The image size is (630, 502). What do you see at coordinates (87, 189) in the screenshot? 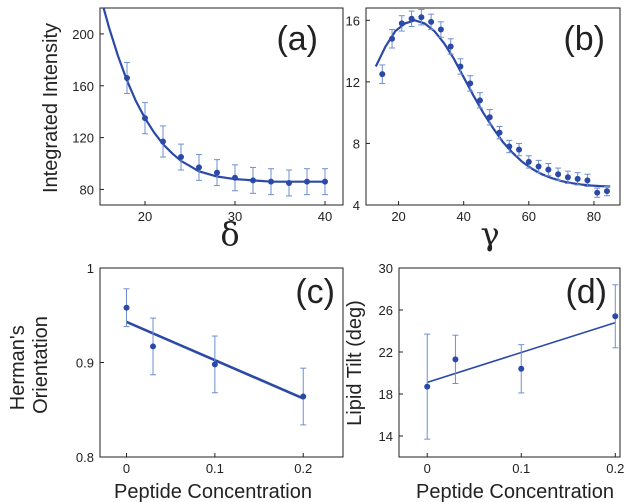
I see `y-tick-label: 80` at bounding box center [87, 189].